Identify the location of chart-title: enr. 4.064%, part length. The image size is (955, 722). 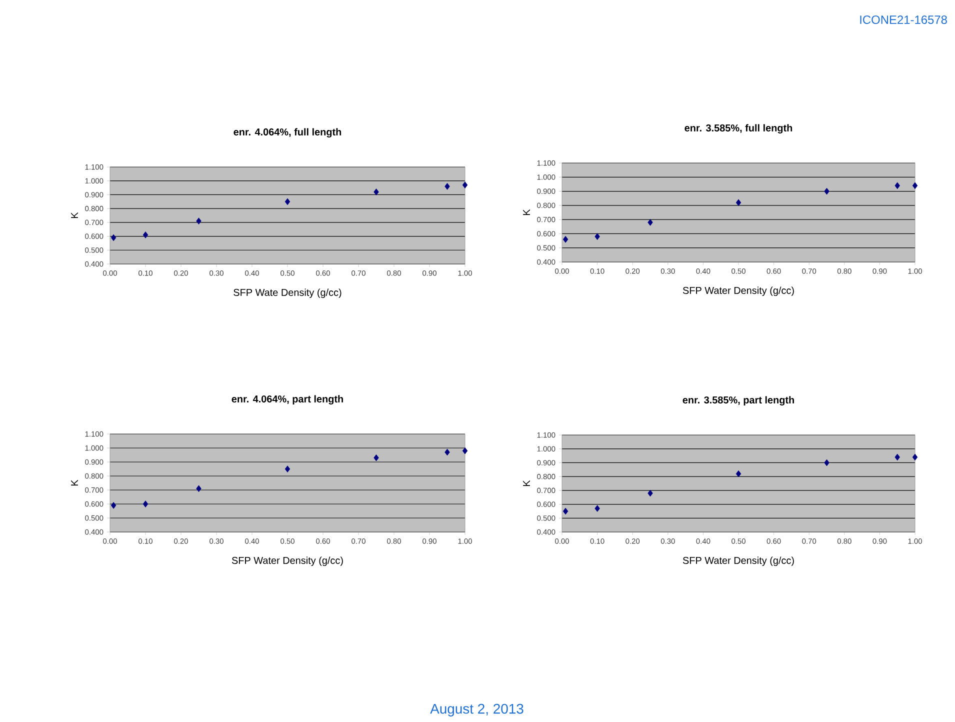
(287, 399).